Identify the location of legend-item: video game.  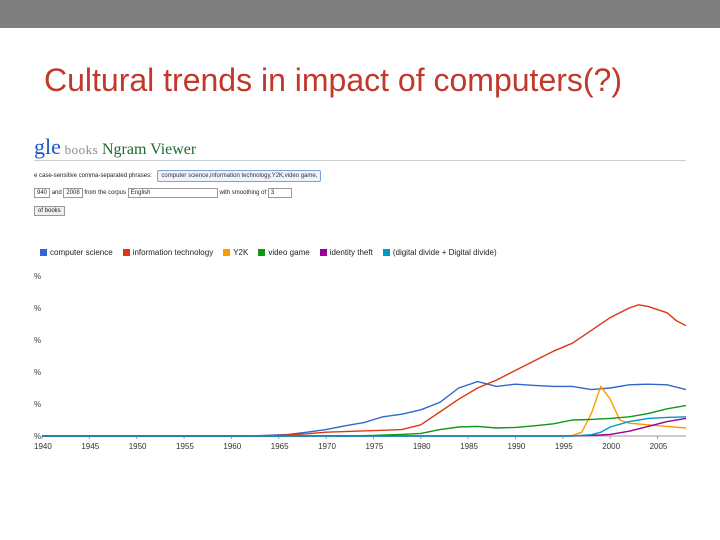
(284, 252).